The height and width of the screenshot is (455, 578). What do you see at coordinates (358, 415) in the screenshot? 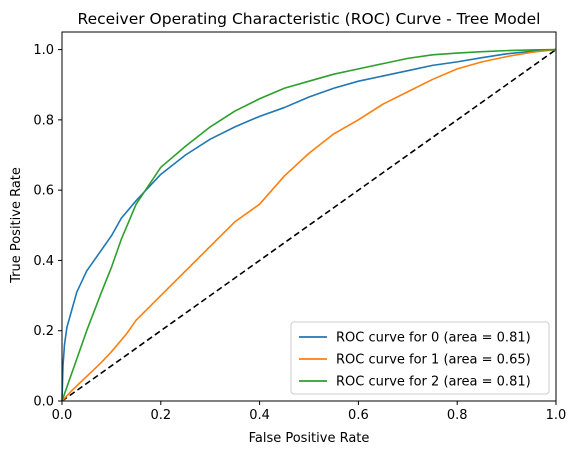
I see `x-tick-label: 0.6` at bounding box center [358, 415].